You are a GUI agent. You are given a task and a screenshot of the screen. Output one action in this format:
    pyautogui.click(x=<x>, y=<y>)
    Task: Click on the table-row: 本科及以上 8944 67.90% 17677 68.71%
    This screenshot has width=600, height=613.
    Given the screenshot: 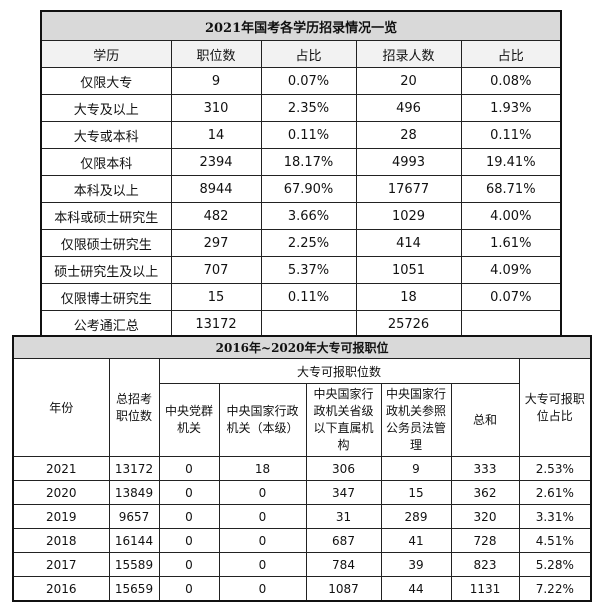 What is the action you would take?
    pyautogui.click(x=301, y=189)
    